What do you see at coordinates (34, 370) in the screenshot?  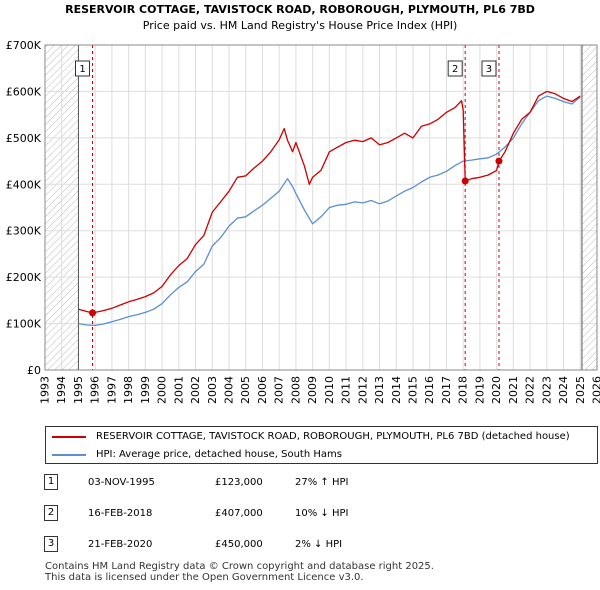 I see `y-tick-label: £0` at bounding box center [34, 370].